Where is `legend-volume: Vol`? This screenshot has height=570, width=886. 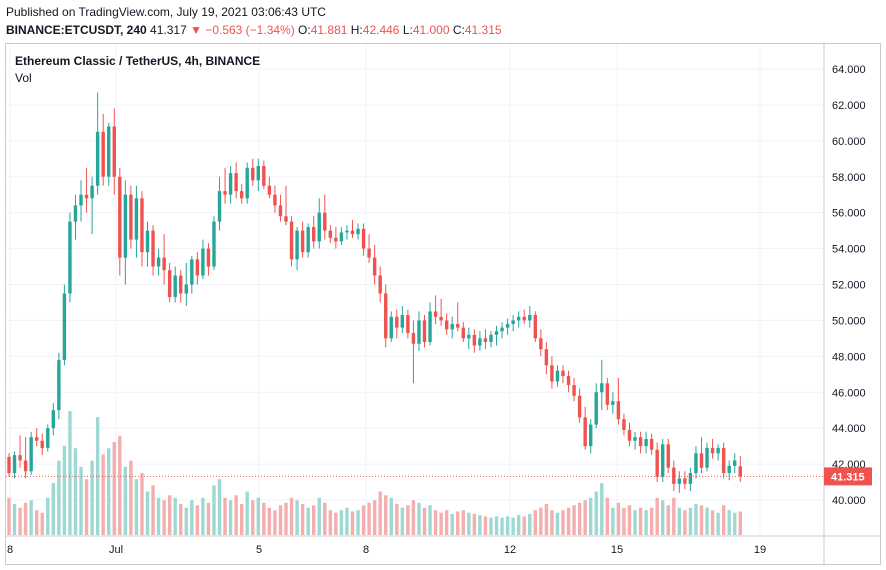
legend-volume: Vol is located at coordinates (23, 78).